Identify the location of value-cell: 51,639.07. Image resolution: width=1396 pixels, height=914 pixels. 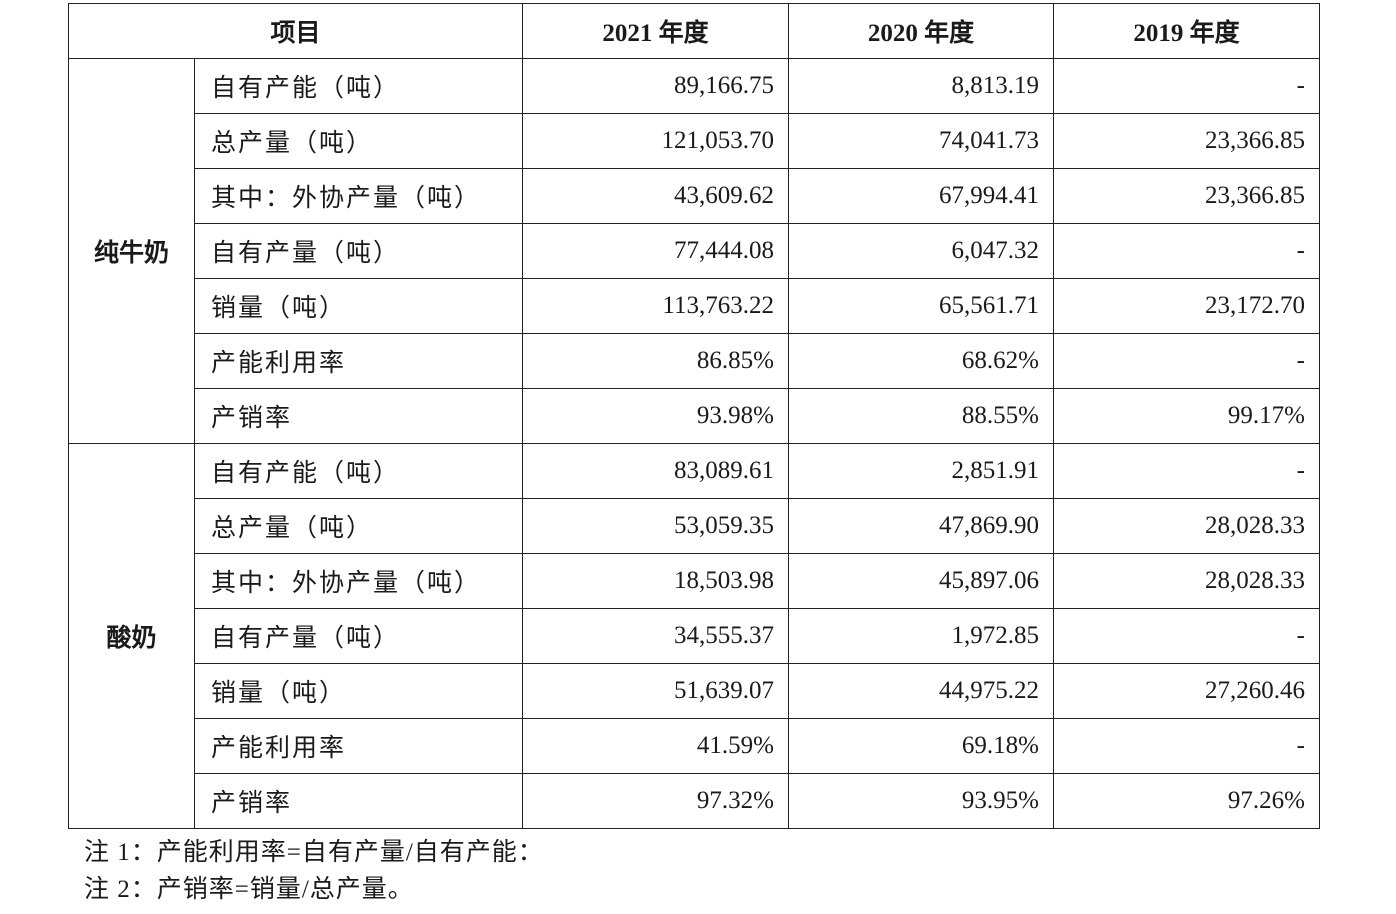
(655, 691).